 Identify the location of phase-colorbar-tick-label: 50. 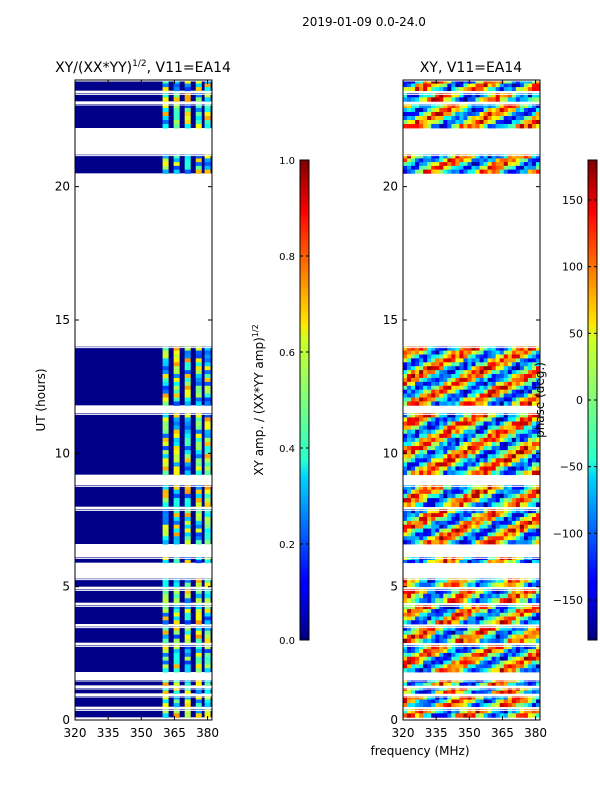
(576, 333).